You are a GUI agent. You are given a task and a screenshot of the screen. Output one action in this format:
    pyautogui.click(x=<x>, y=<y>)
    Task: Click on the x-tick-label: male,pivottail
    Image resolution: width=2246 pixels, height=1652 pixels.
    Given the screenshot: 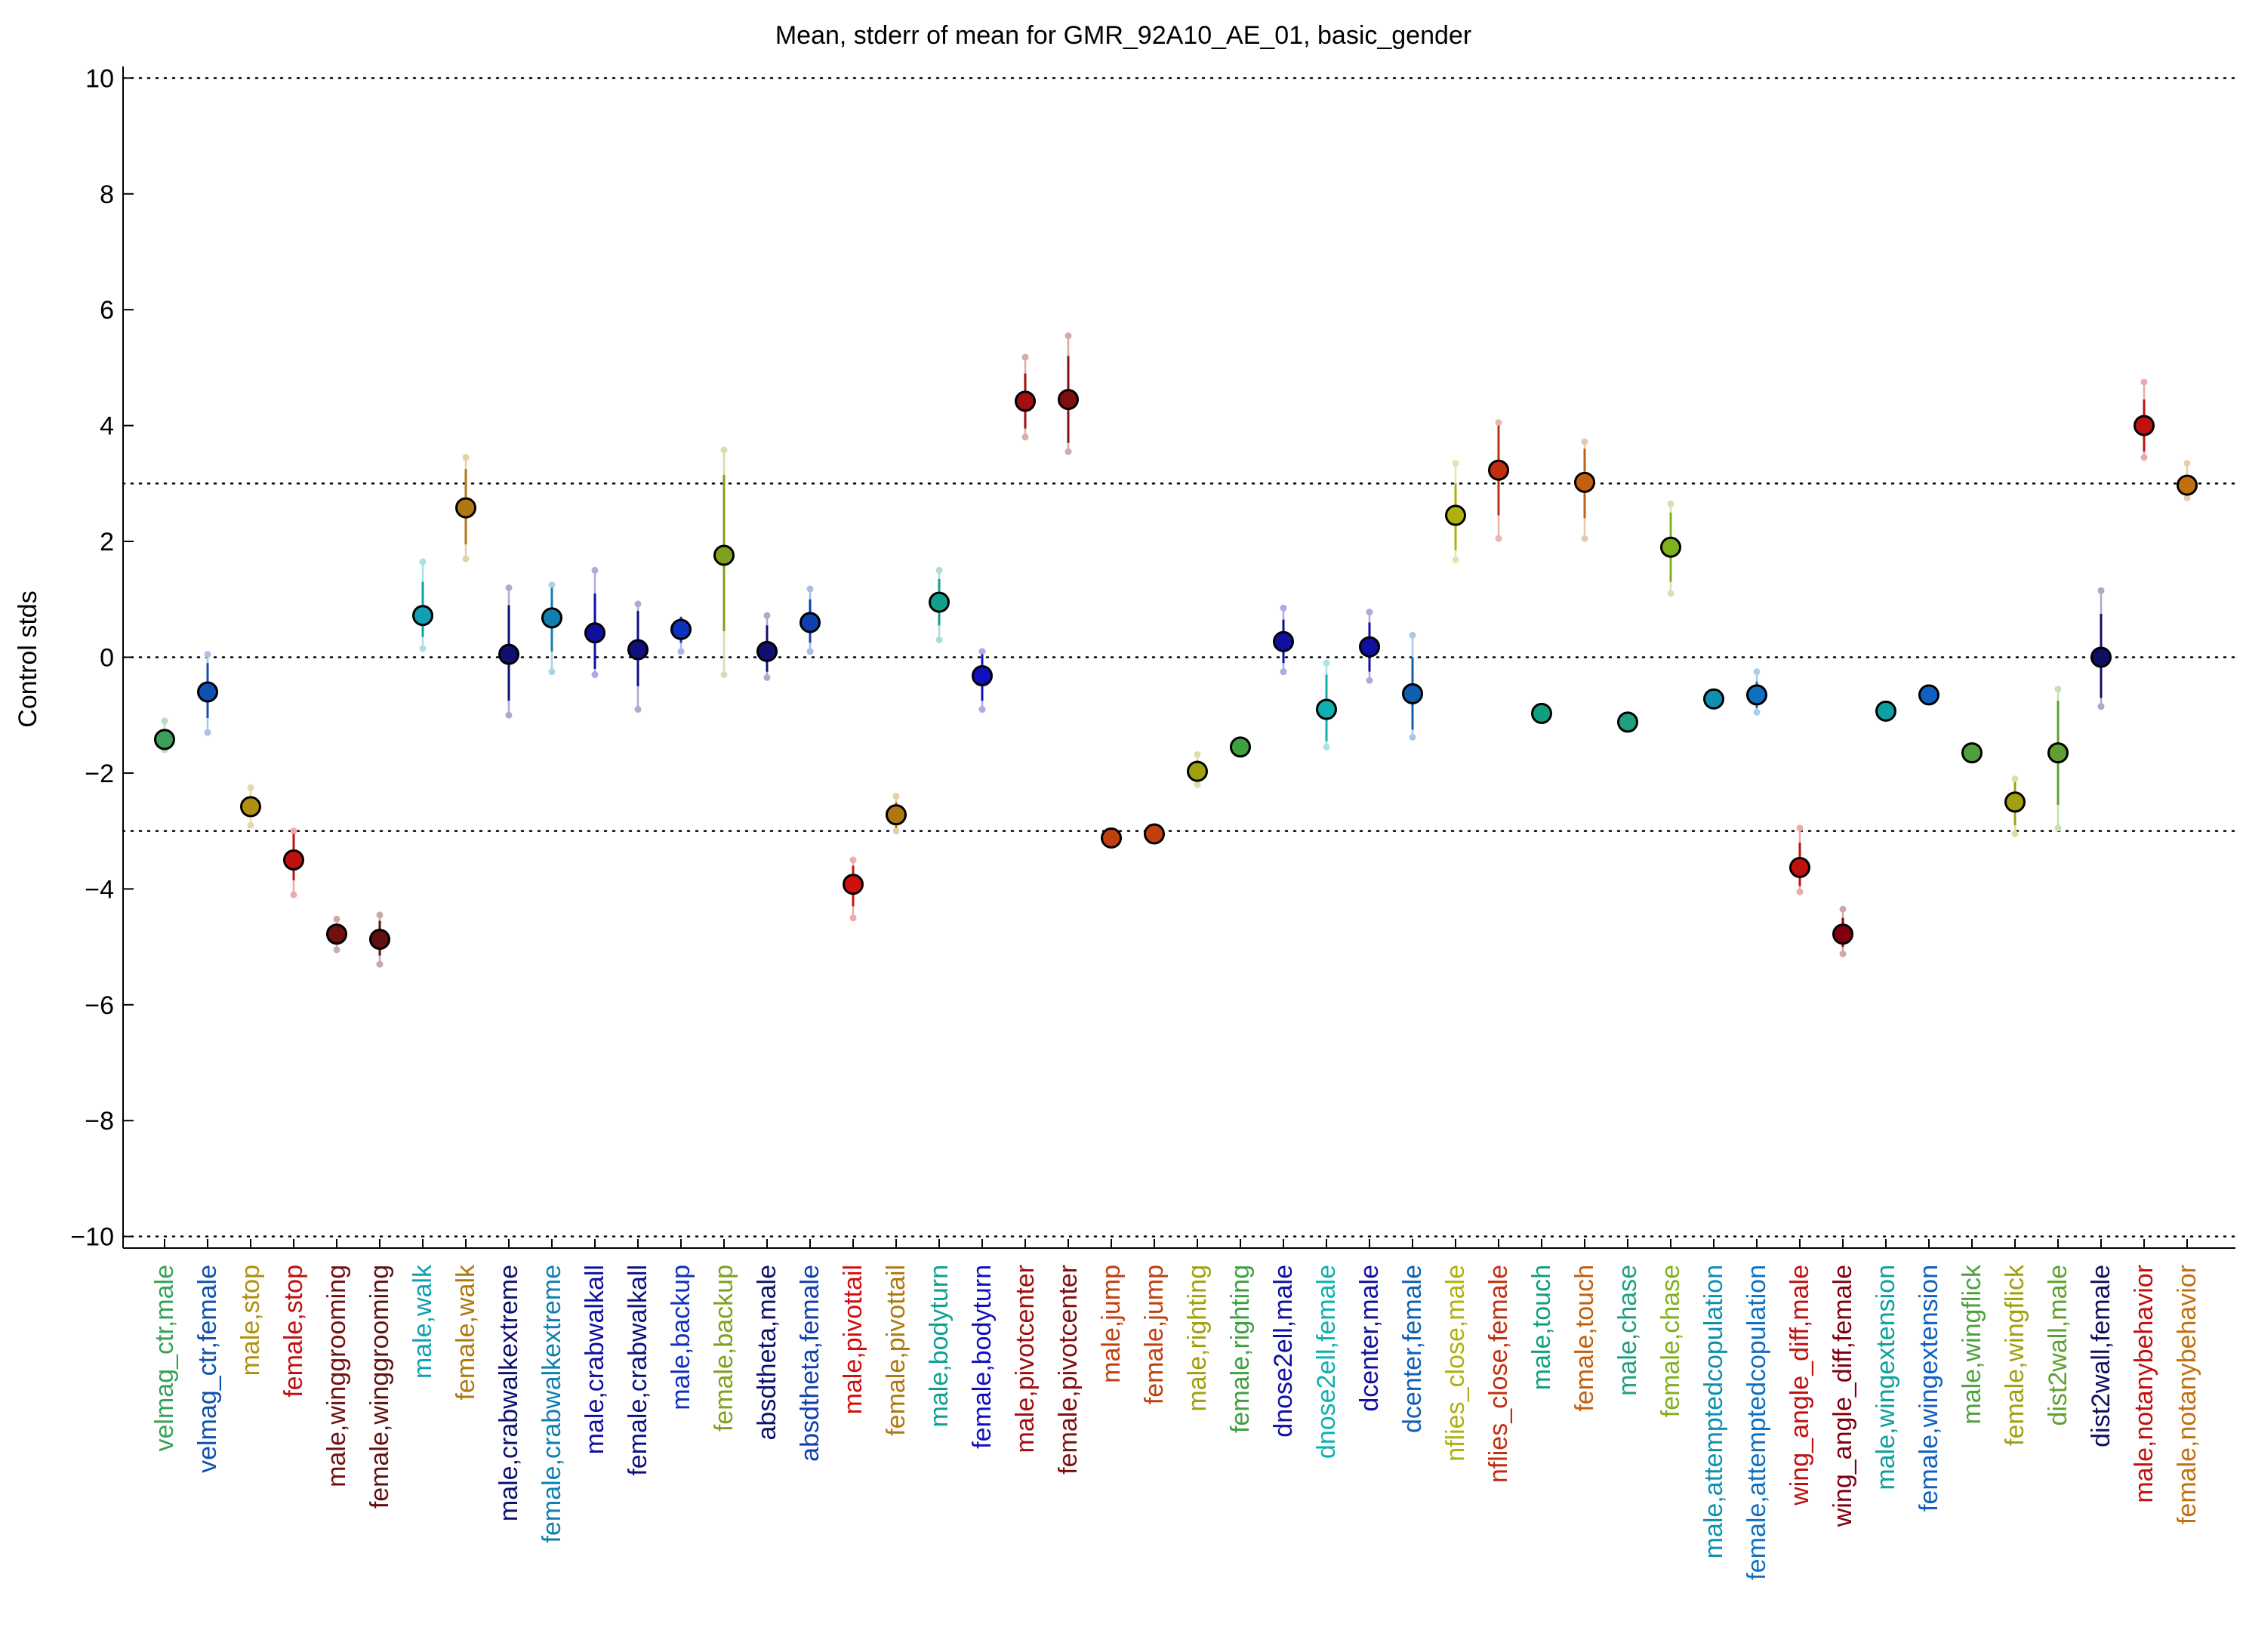 What is the action you would take?
    pyautogui.click(x=853, y=1340)
    